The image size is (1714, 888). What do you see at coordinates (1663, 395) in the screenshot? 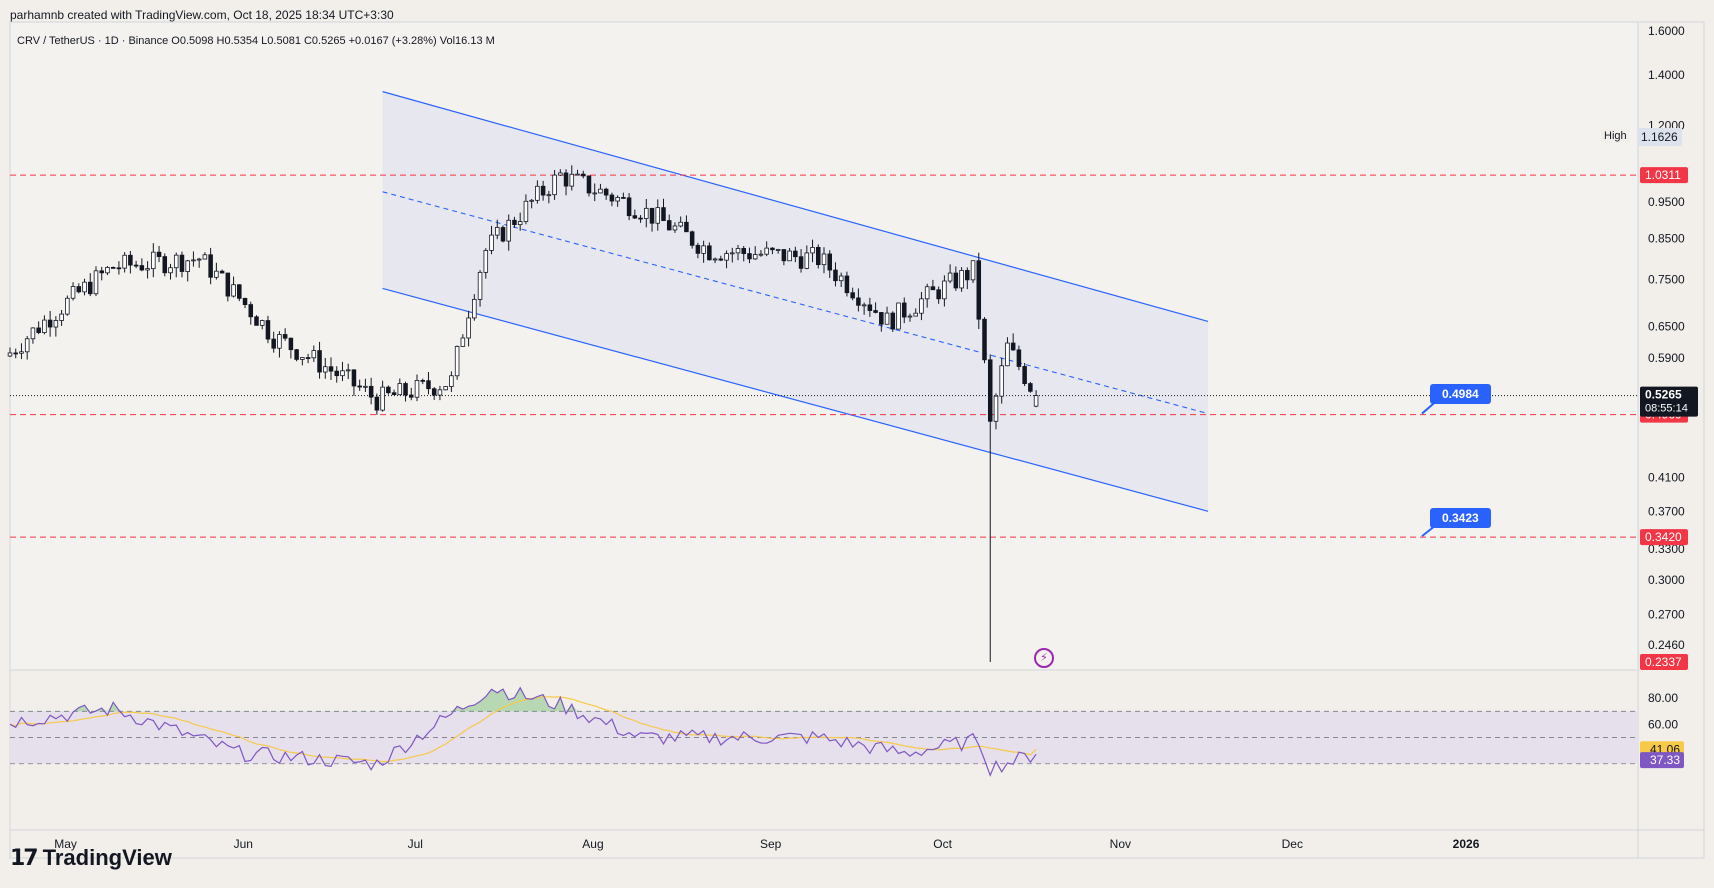
I see `last-price-label: 0.5265` at bounding box center [1663, 395].